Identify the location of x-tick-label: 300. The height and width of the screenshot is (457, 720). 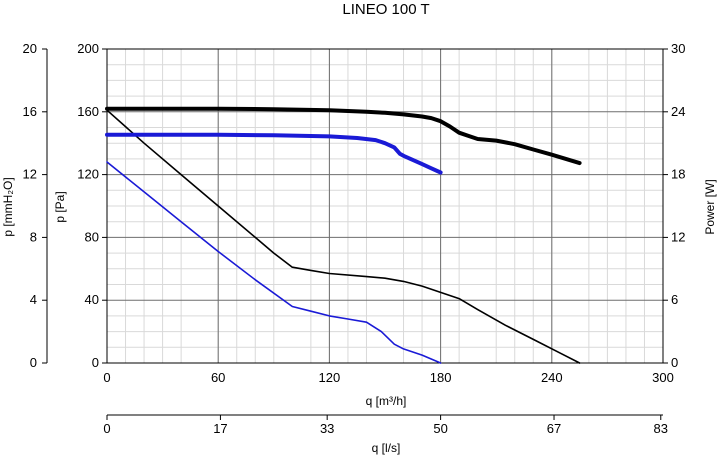
(663, 377).